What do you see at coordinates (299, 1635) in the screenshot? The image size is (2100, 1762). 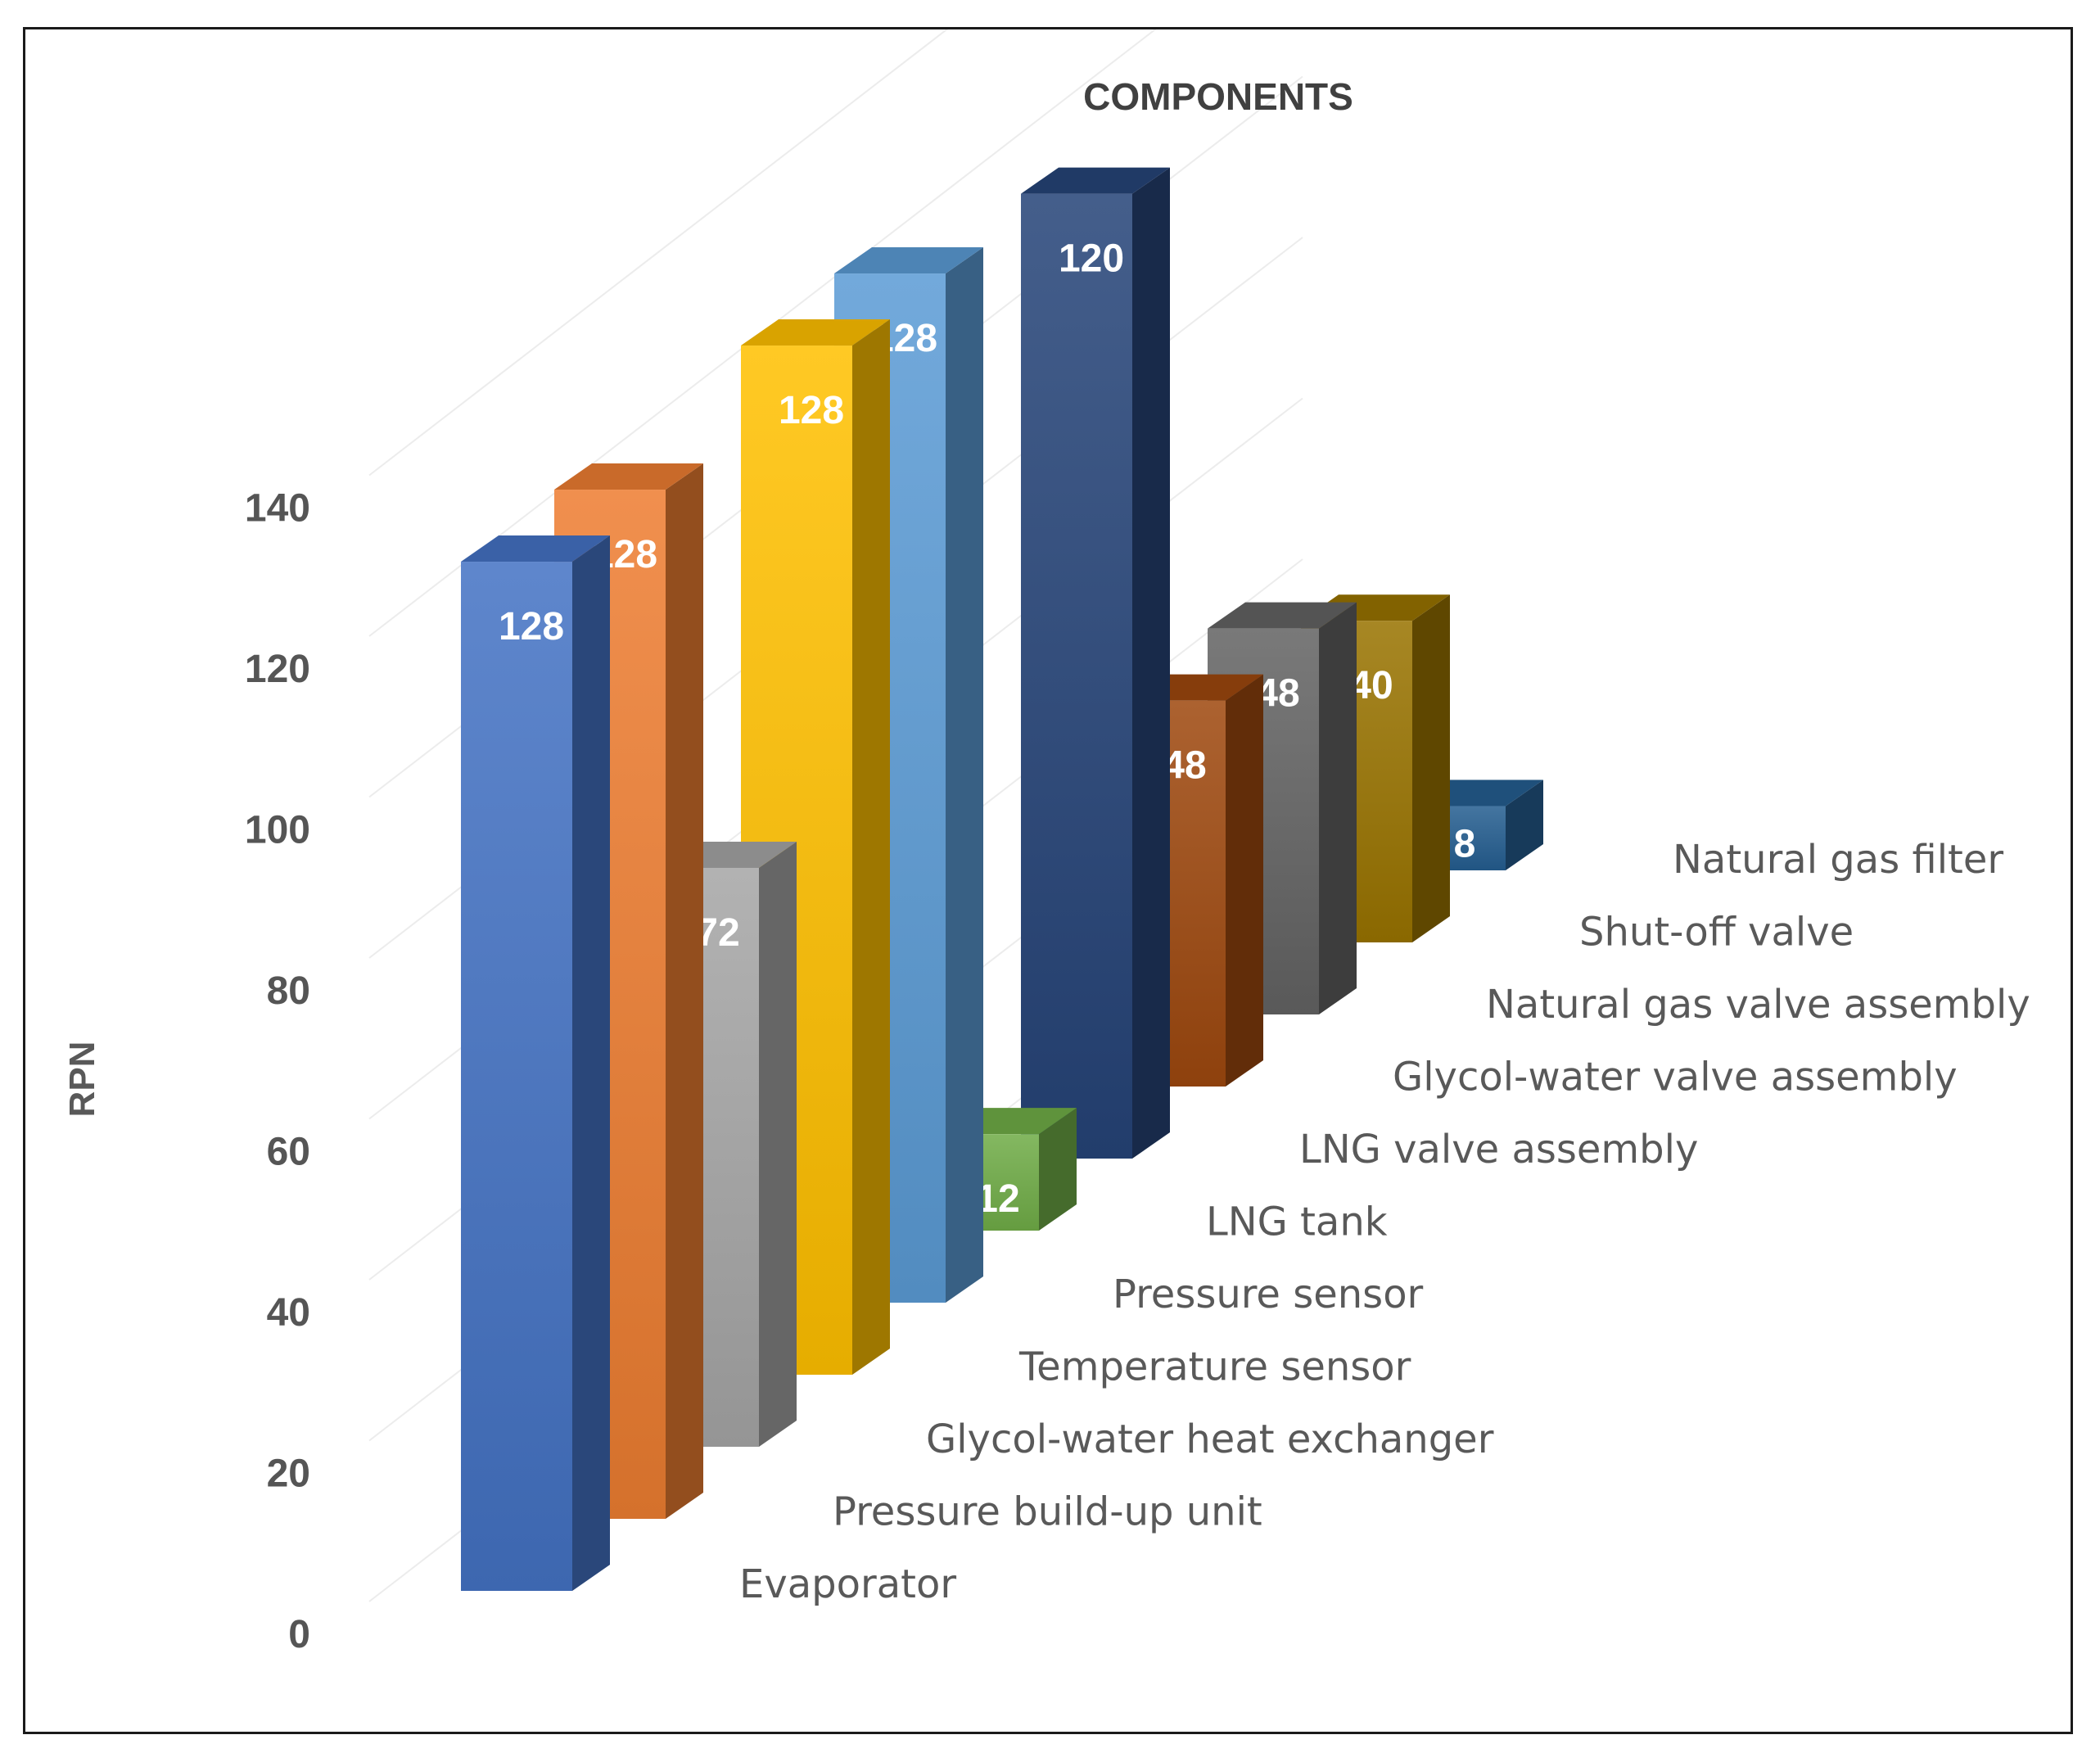 I see `y-tick-label: 0` at bounding box center [299, 1635].